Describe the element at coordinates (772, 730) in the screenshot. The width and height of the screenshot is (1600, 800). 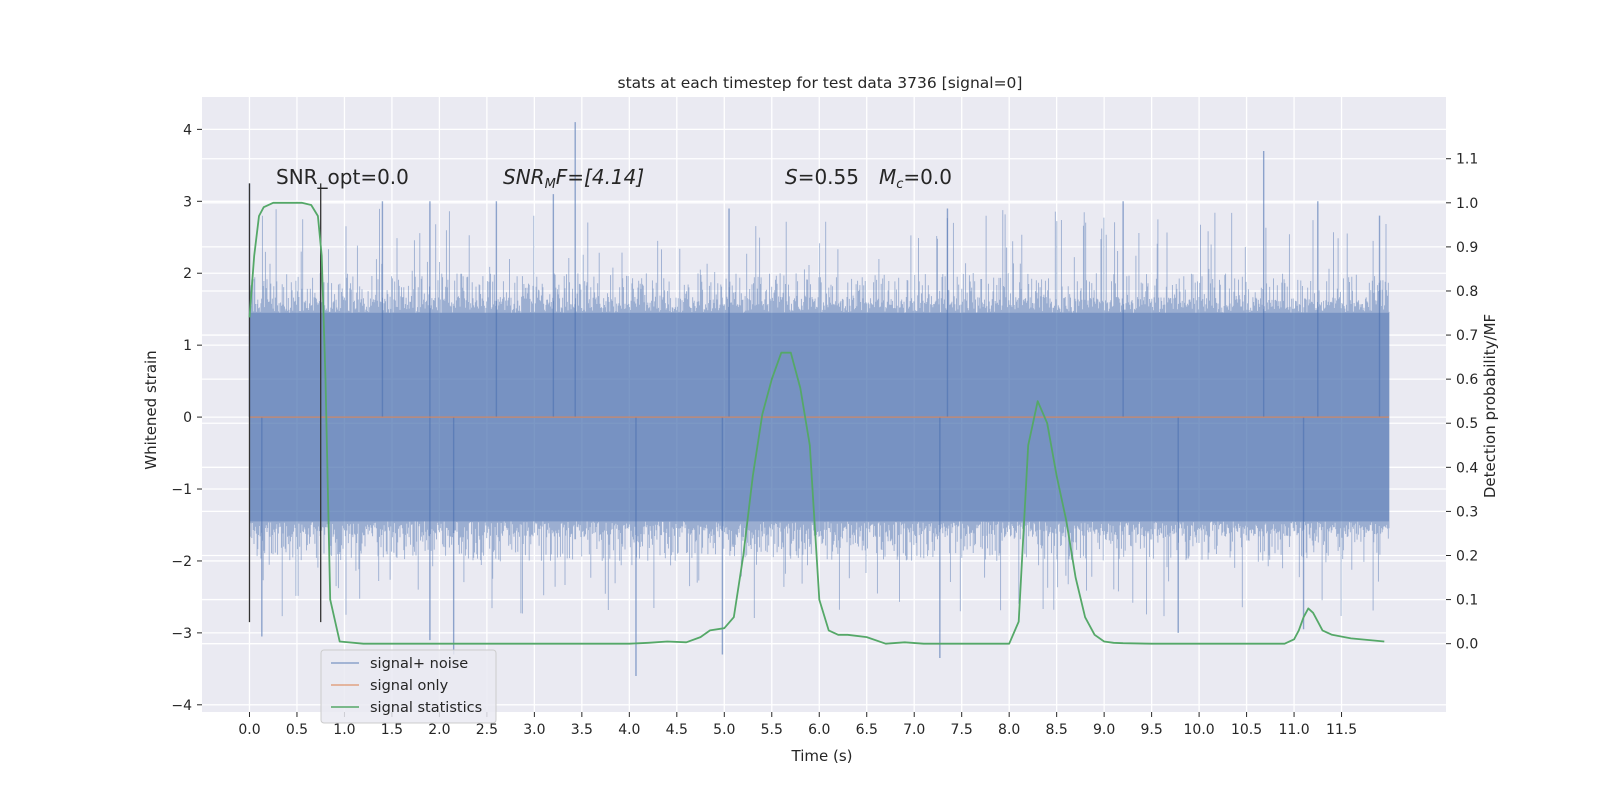
I see `x-tick-label: 5.5` at that location.